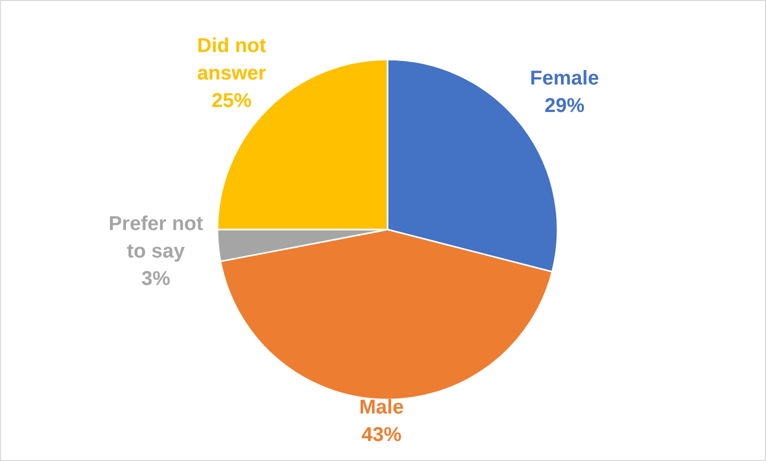  I want to click on slice-label: Female, so click(564, 78).